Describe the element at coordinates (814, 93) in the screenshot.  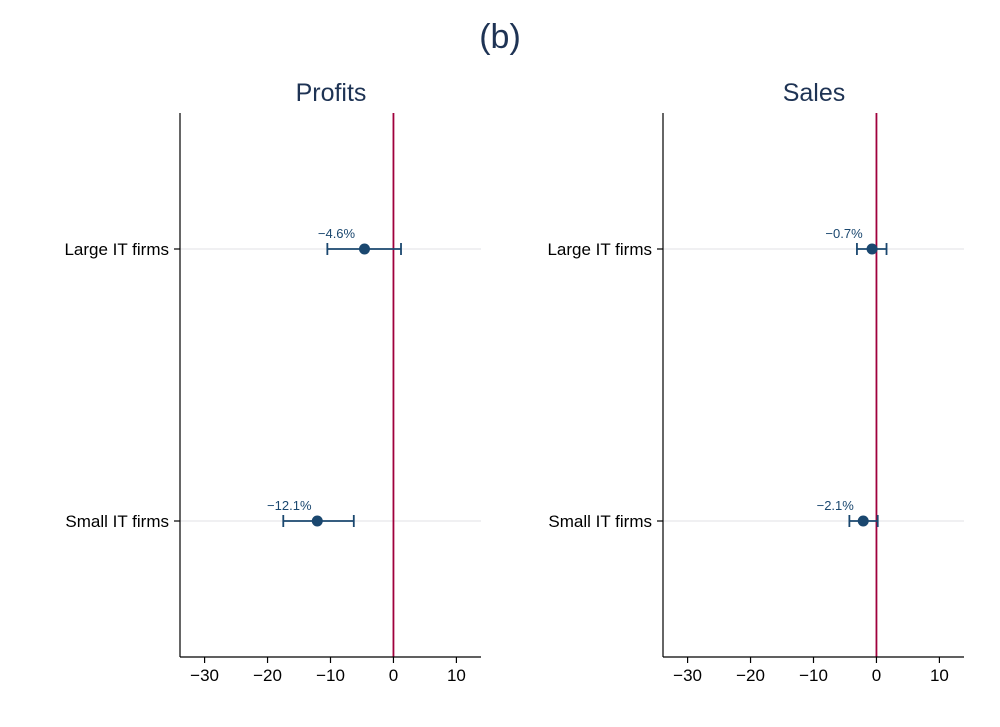
I see `panel-title: Sales` at that location.